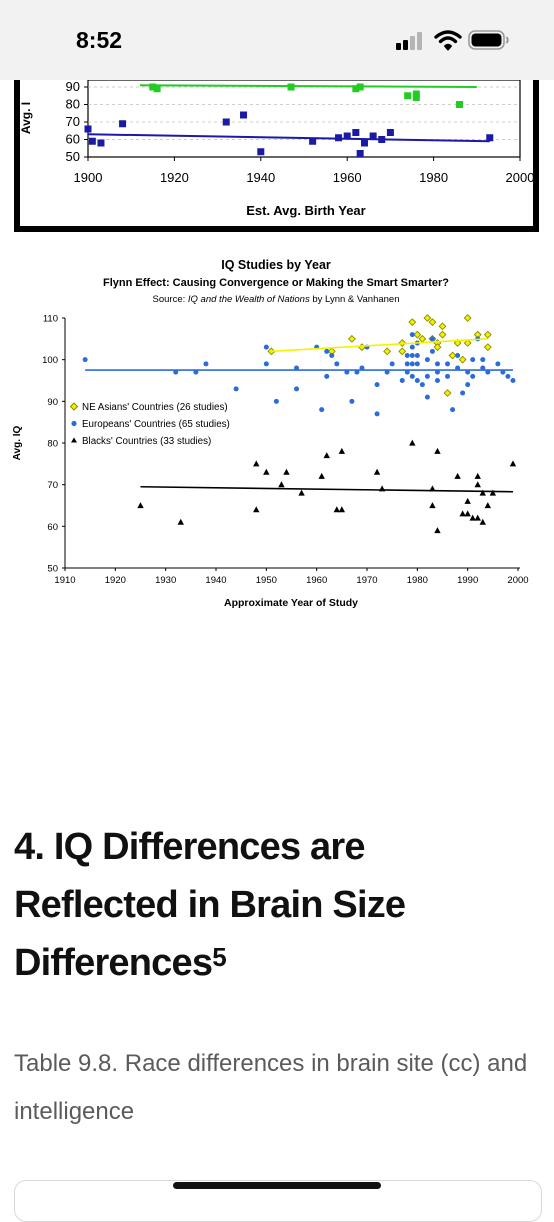 The image size is (554, 1222). What do you see at coordinates (73, 139) in the screenshot?
I see `y-tick-label-60: 60` at bounding box center [73, 139].